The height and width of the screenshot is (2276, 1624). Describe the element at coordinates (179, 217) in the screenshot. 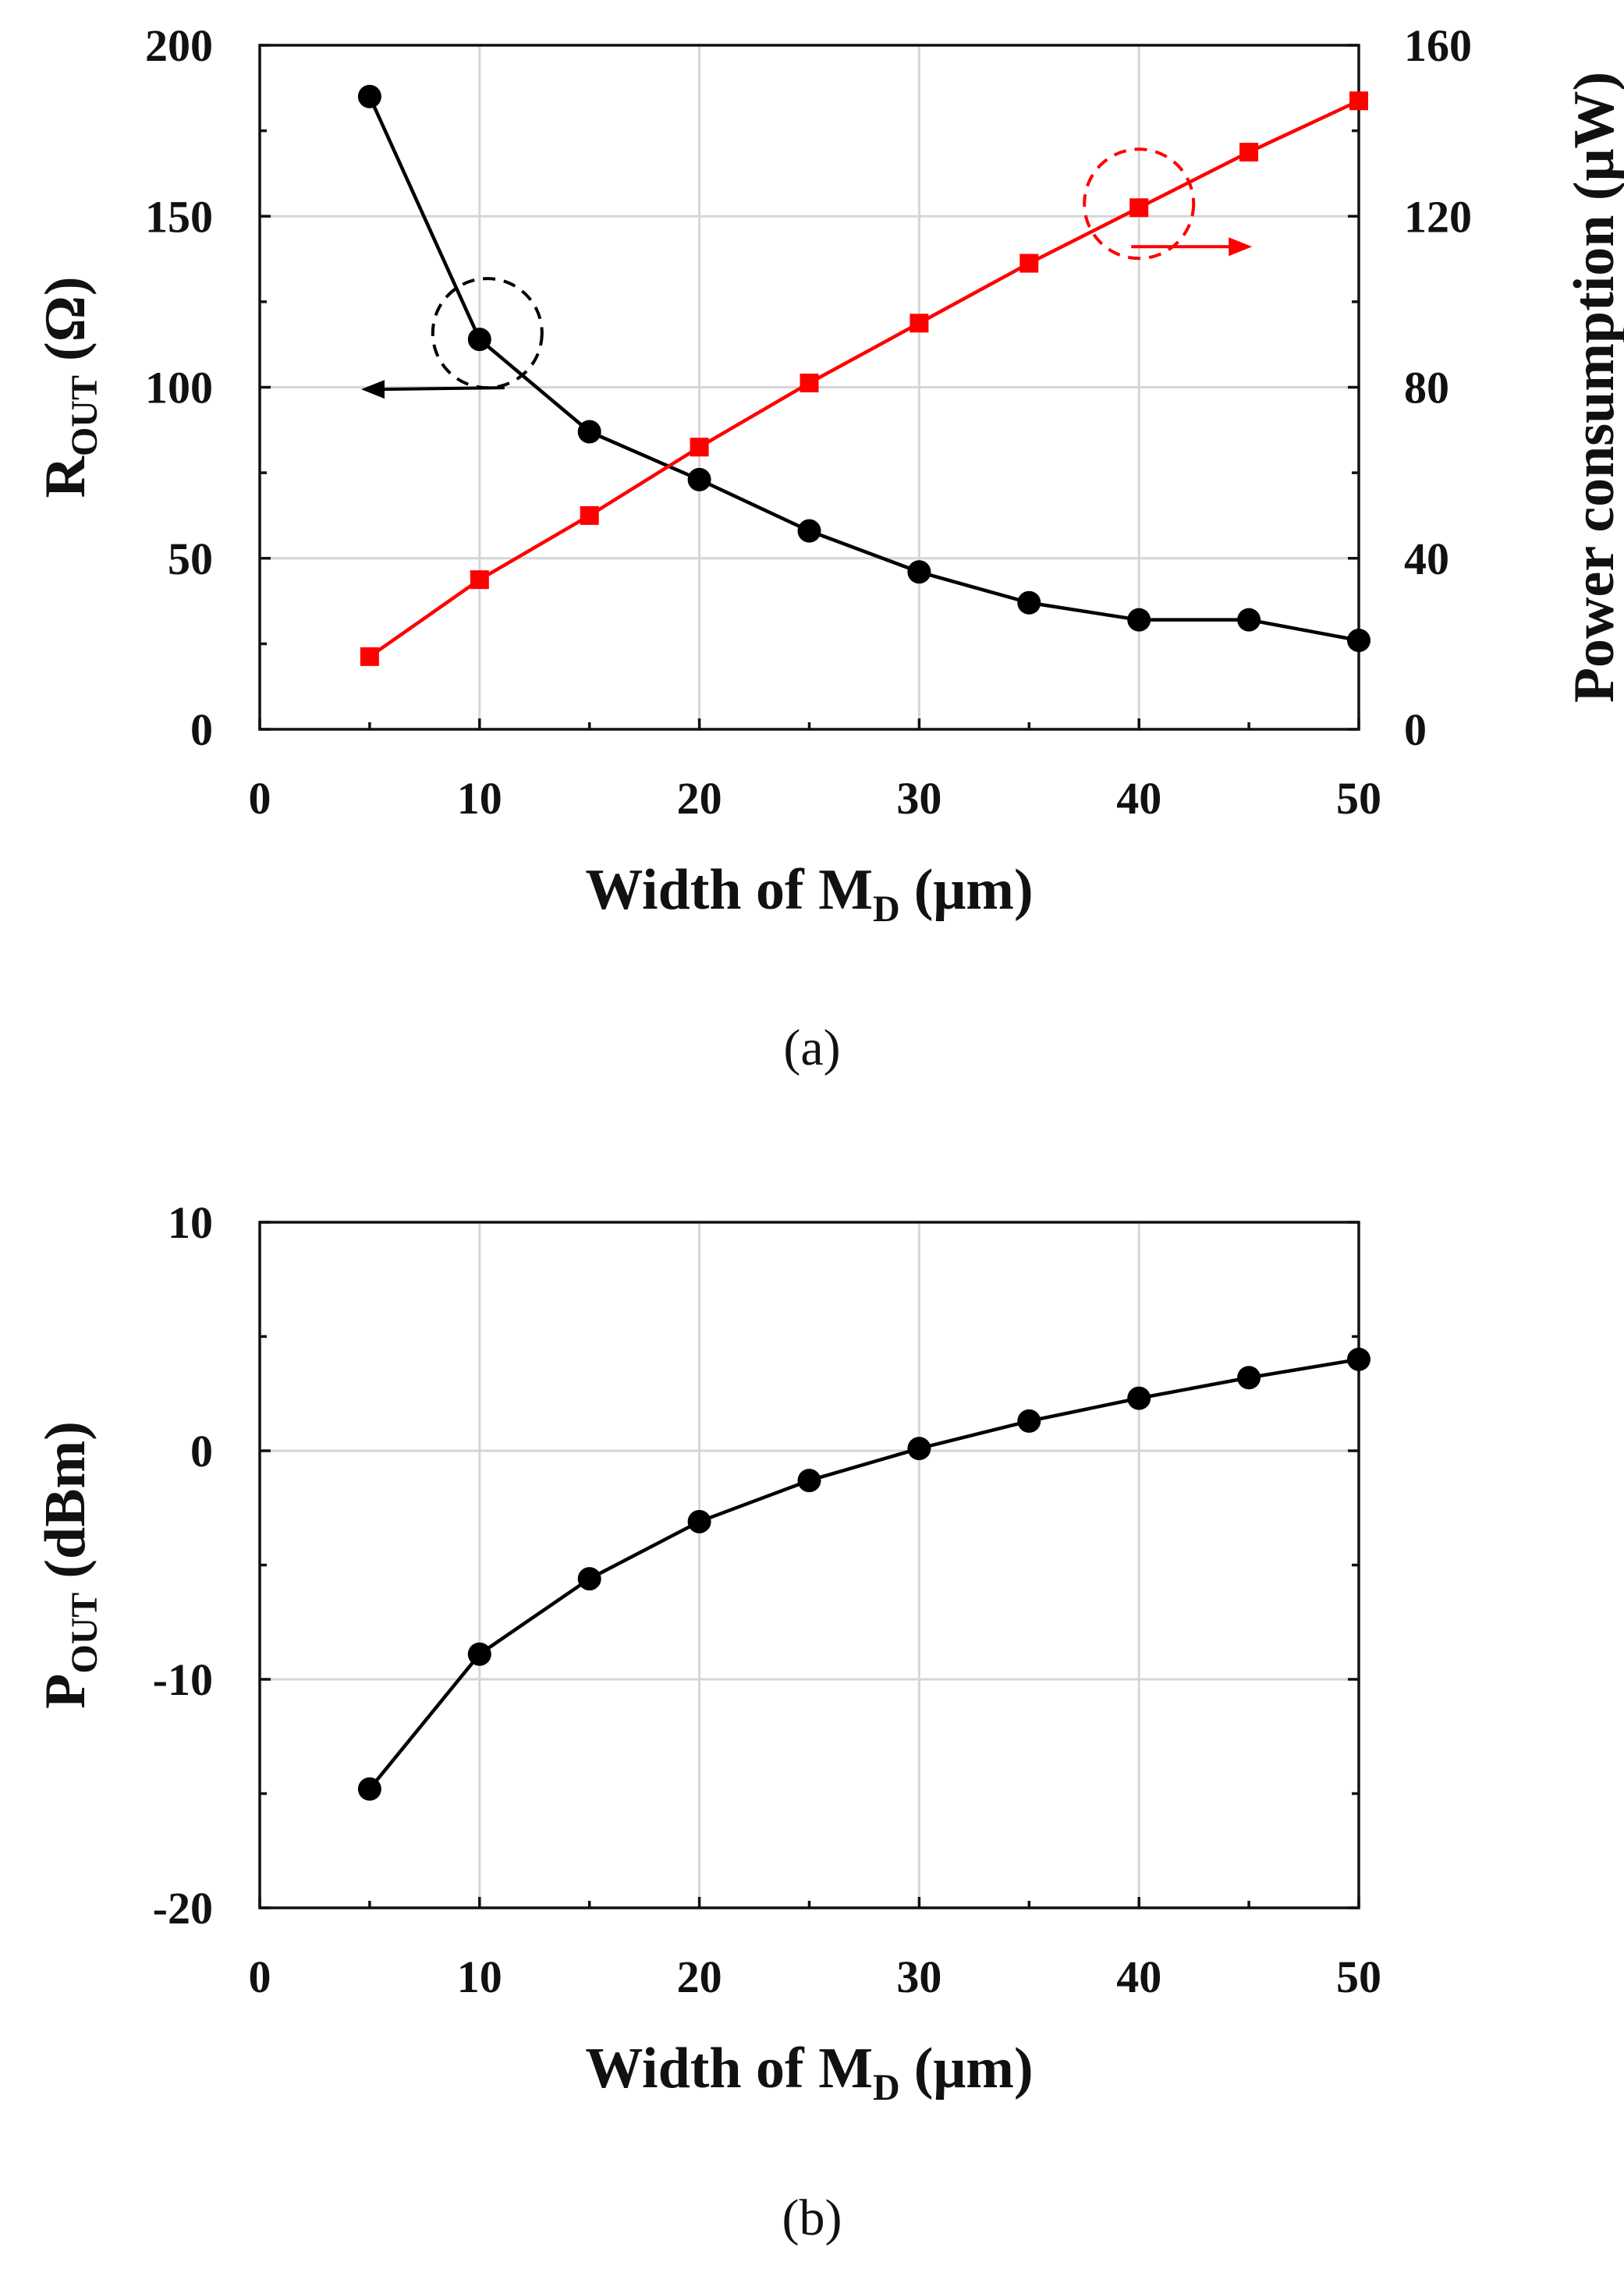

I see `y-tick-label: 150` at that location.